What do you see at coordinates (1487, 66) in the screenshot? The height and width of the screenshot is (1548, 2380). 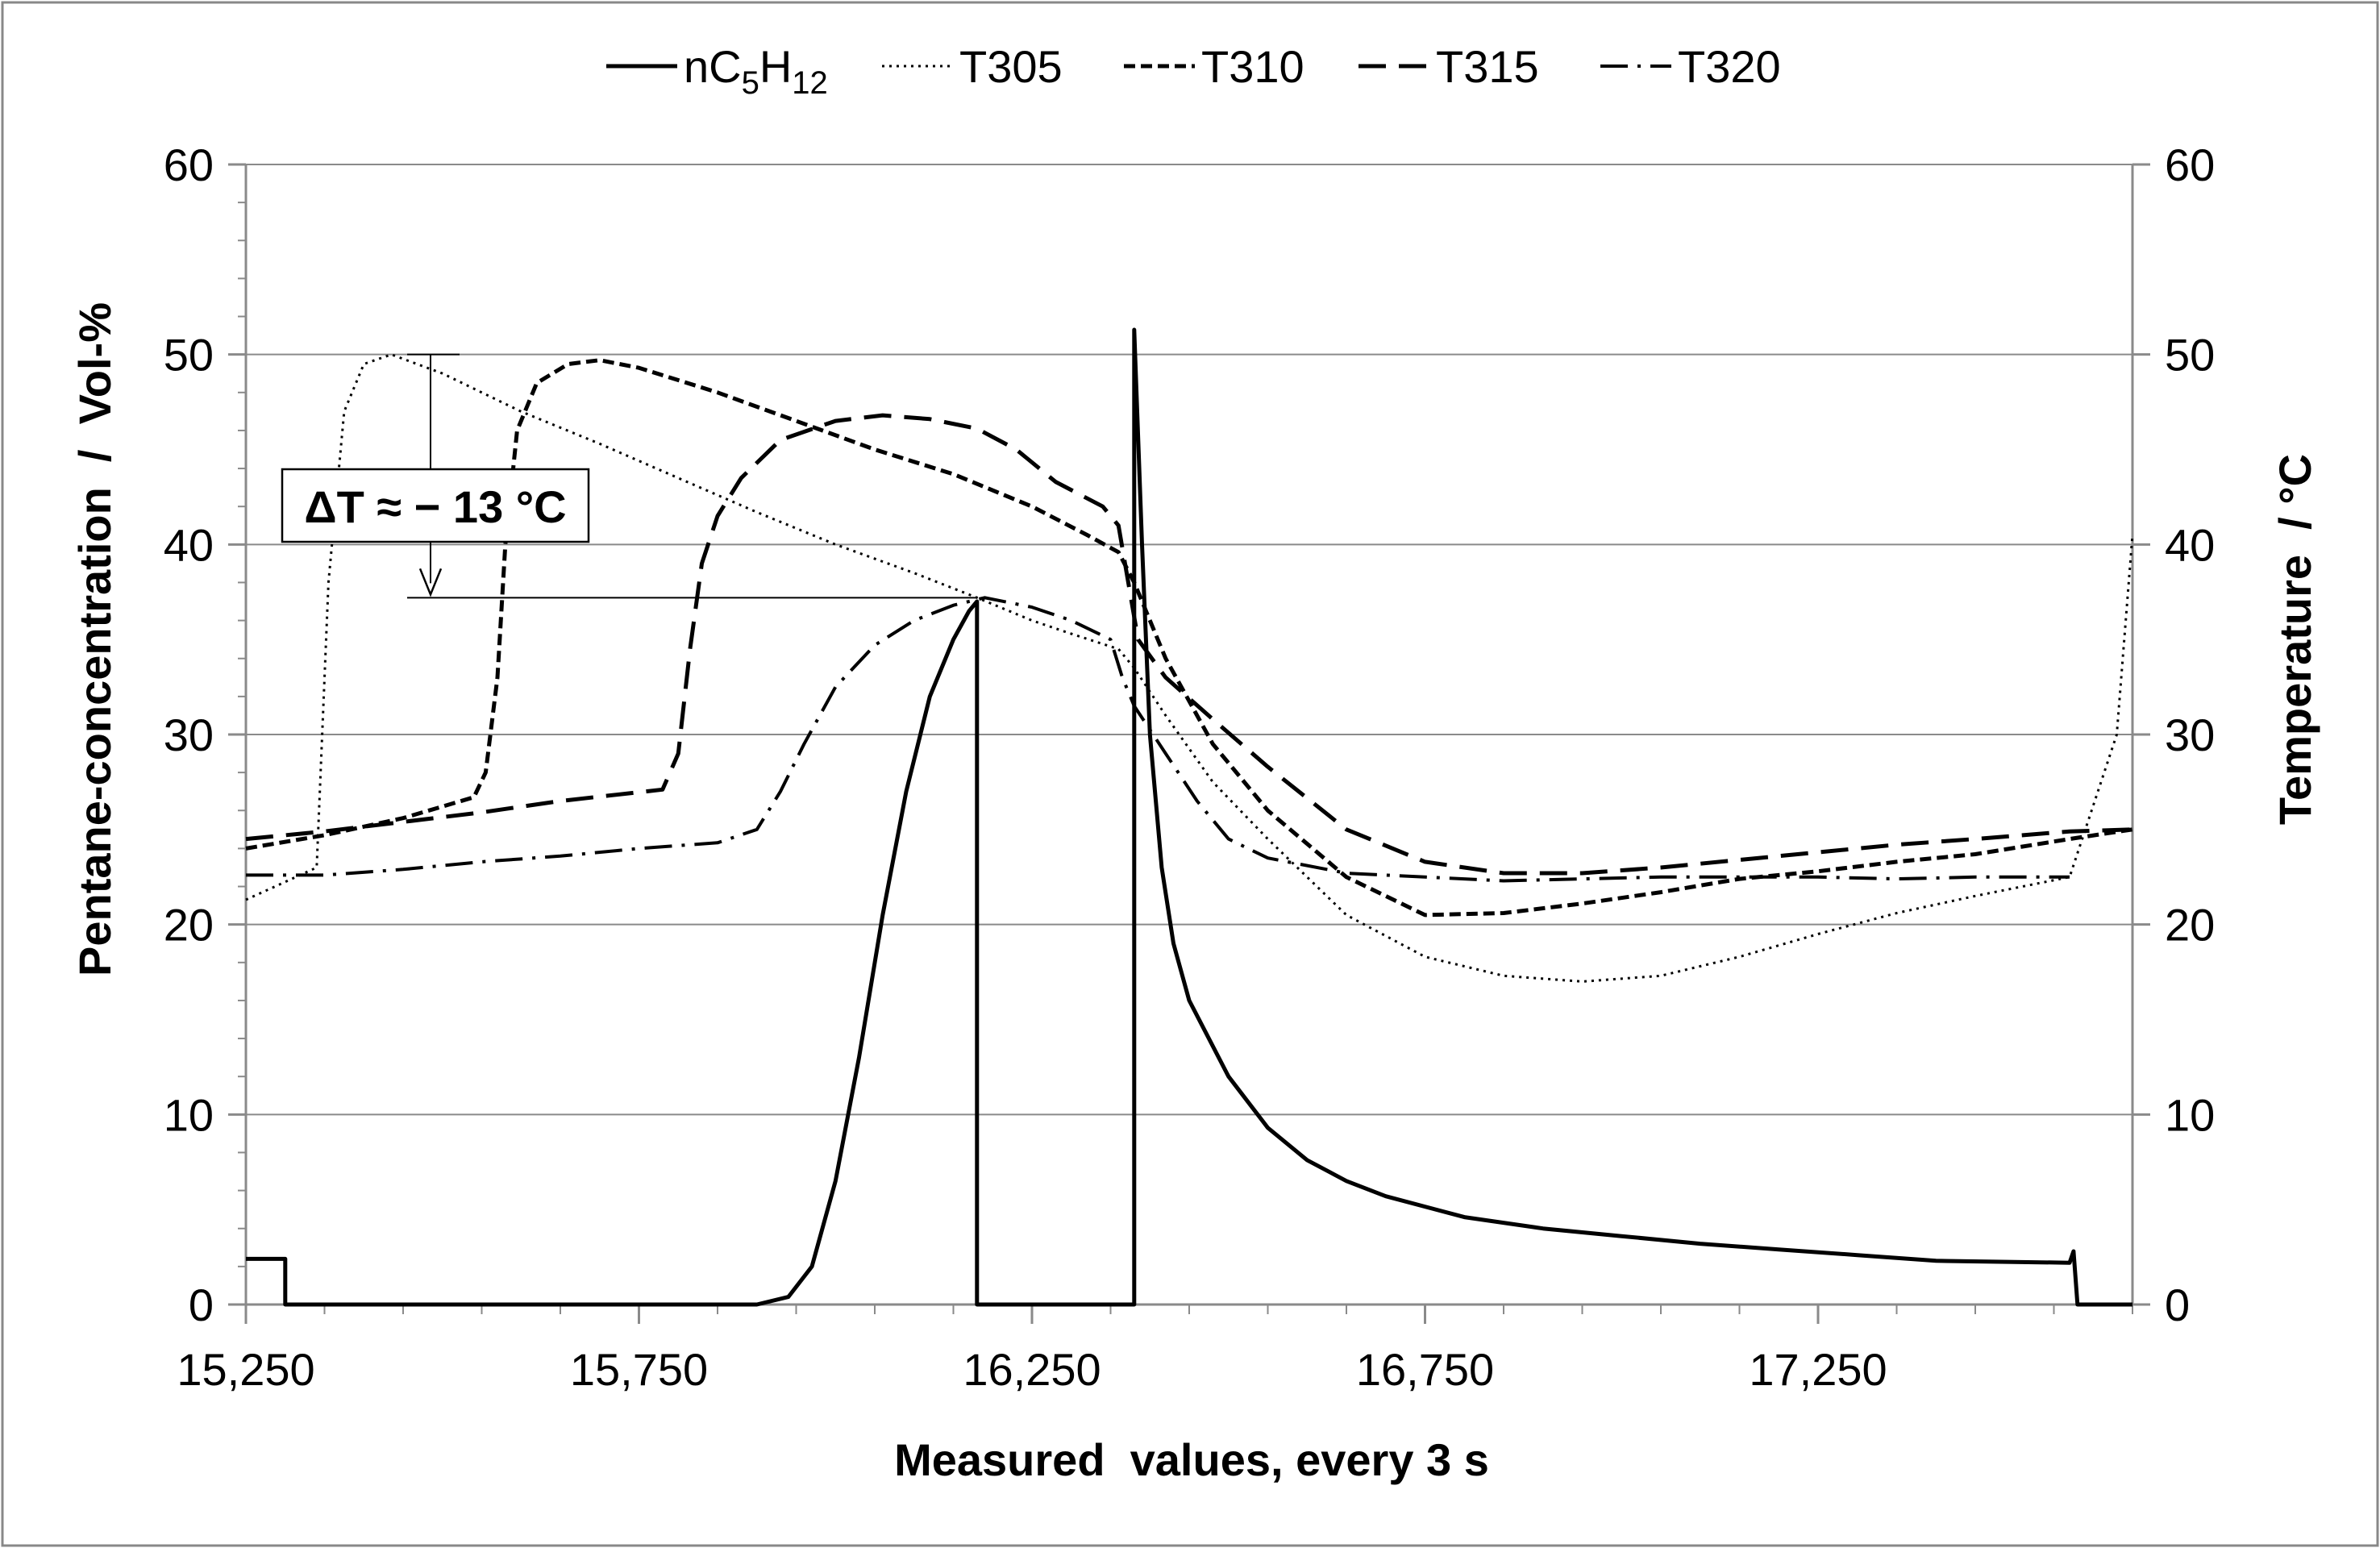 I see `legend-label-t315: T315` at bounding box center [1487, 66].